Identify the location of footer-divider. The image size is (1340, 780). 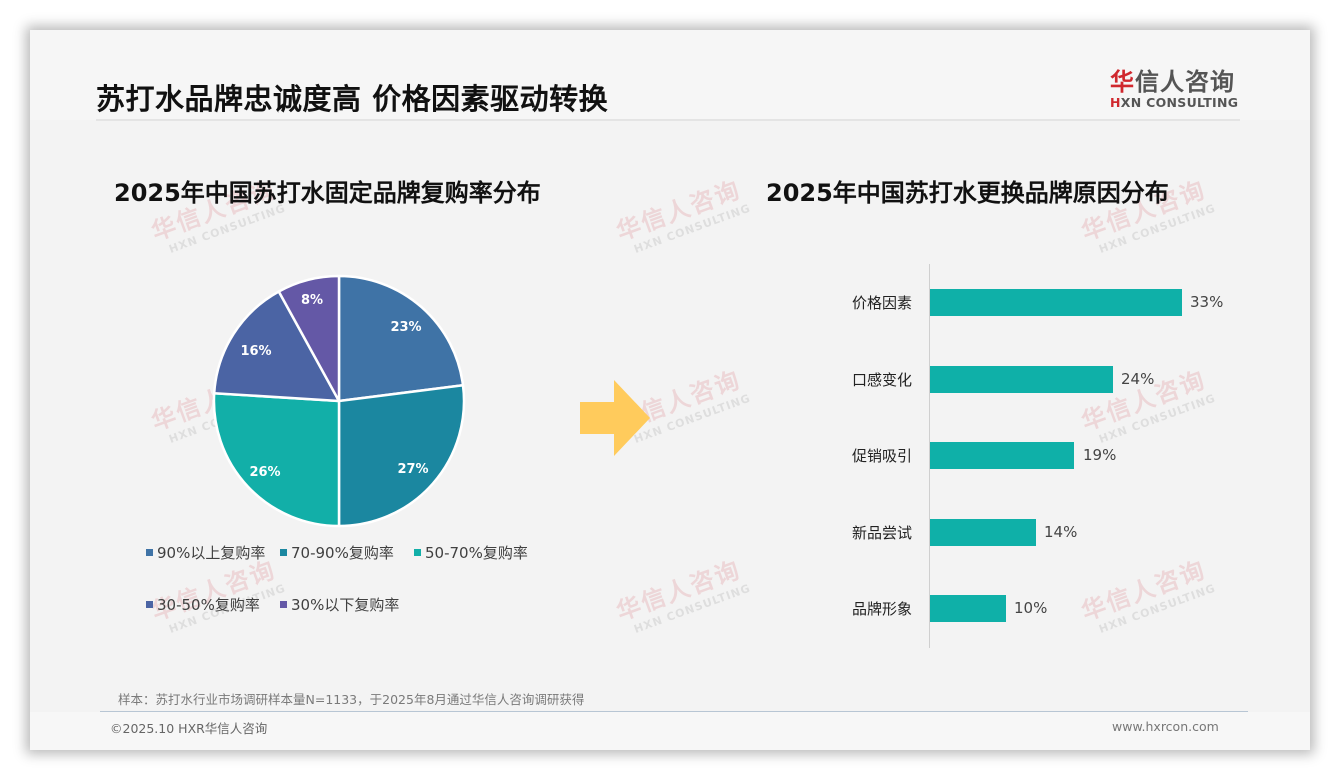
(674, 711).